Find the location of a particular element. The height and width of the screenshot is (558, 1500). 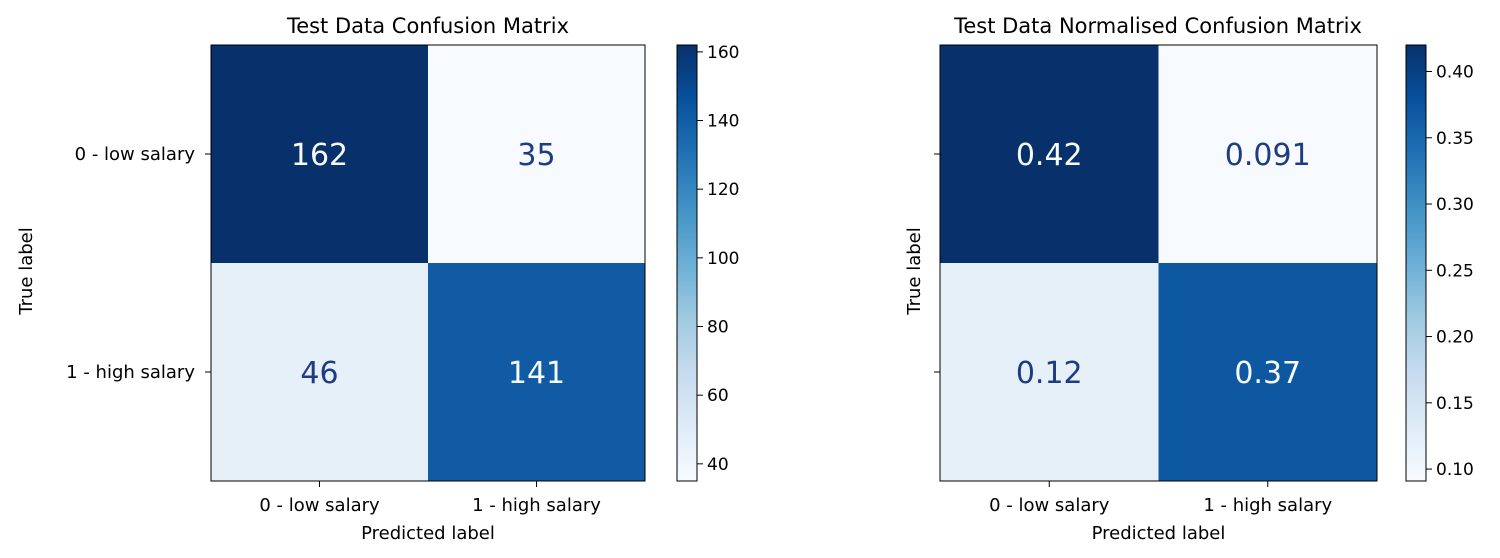

y-tick-label-1: 1 - high salary is located at coordinates (130, 372).